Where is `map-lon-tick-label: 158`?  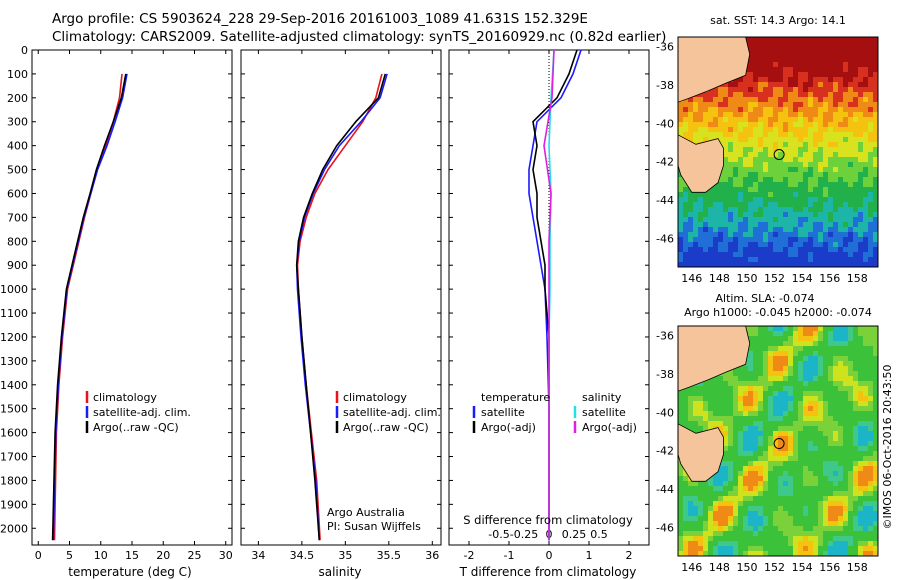 map-lon-tick-label: 158 is located at coordinates (857, 567).